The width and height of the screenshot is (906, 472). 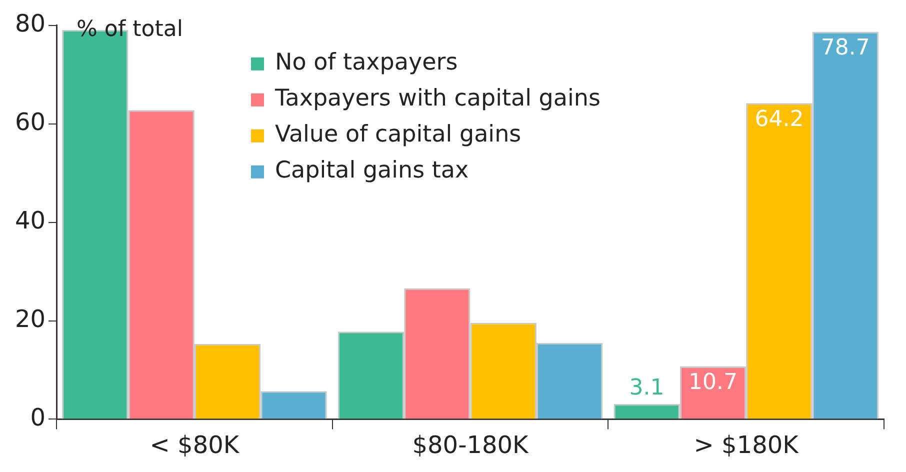 I want to click on legend-label: Taxpayers with capital gains, so click(x=437, y=98).